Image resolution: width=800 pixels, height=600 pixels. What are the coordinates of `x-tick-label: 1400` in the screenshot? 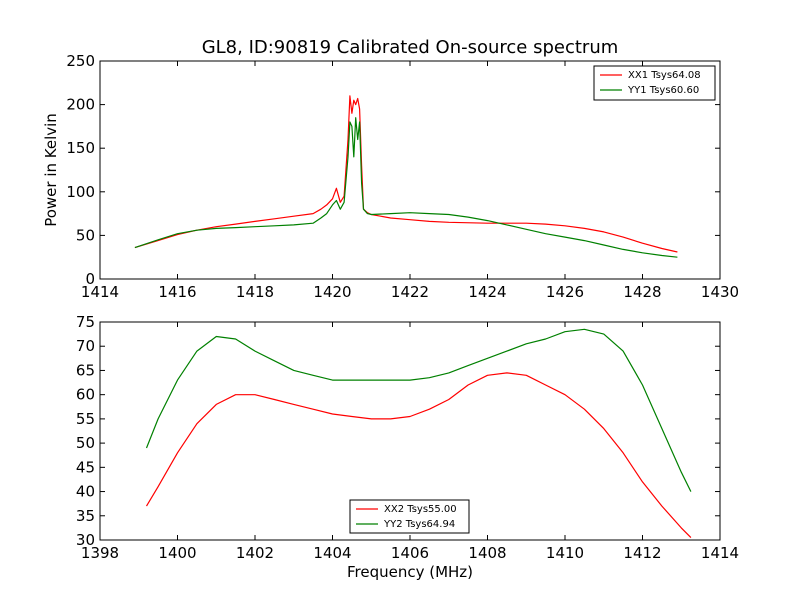 It's located at (177, 553).